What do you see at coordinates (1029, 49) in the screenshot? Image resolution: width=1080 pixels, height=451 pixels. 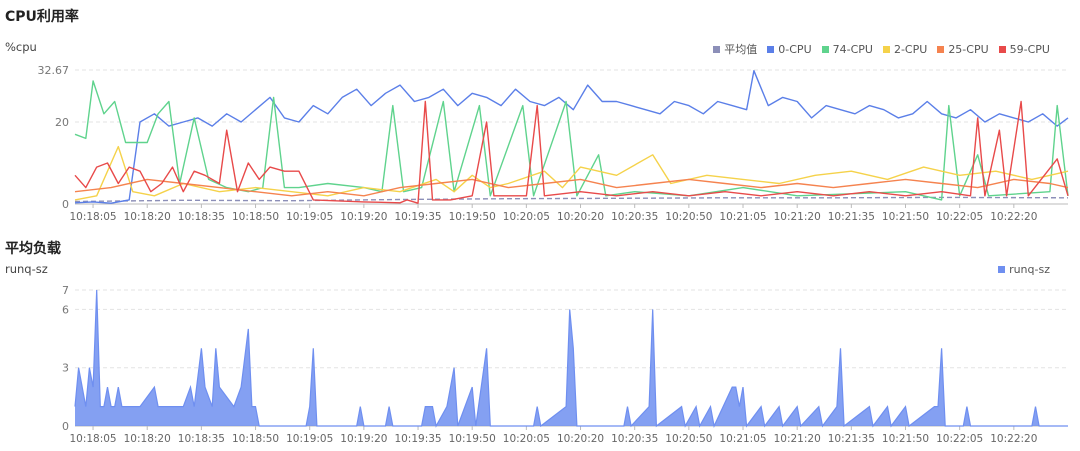 I see `legend-label: 59-CPU` at bounding box center [1029, 49].